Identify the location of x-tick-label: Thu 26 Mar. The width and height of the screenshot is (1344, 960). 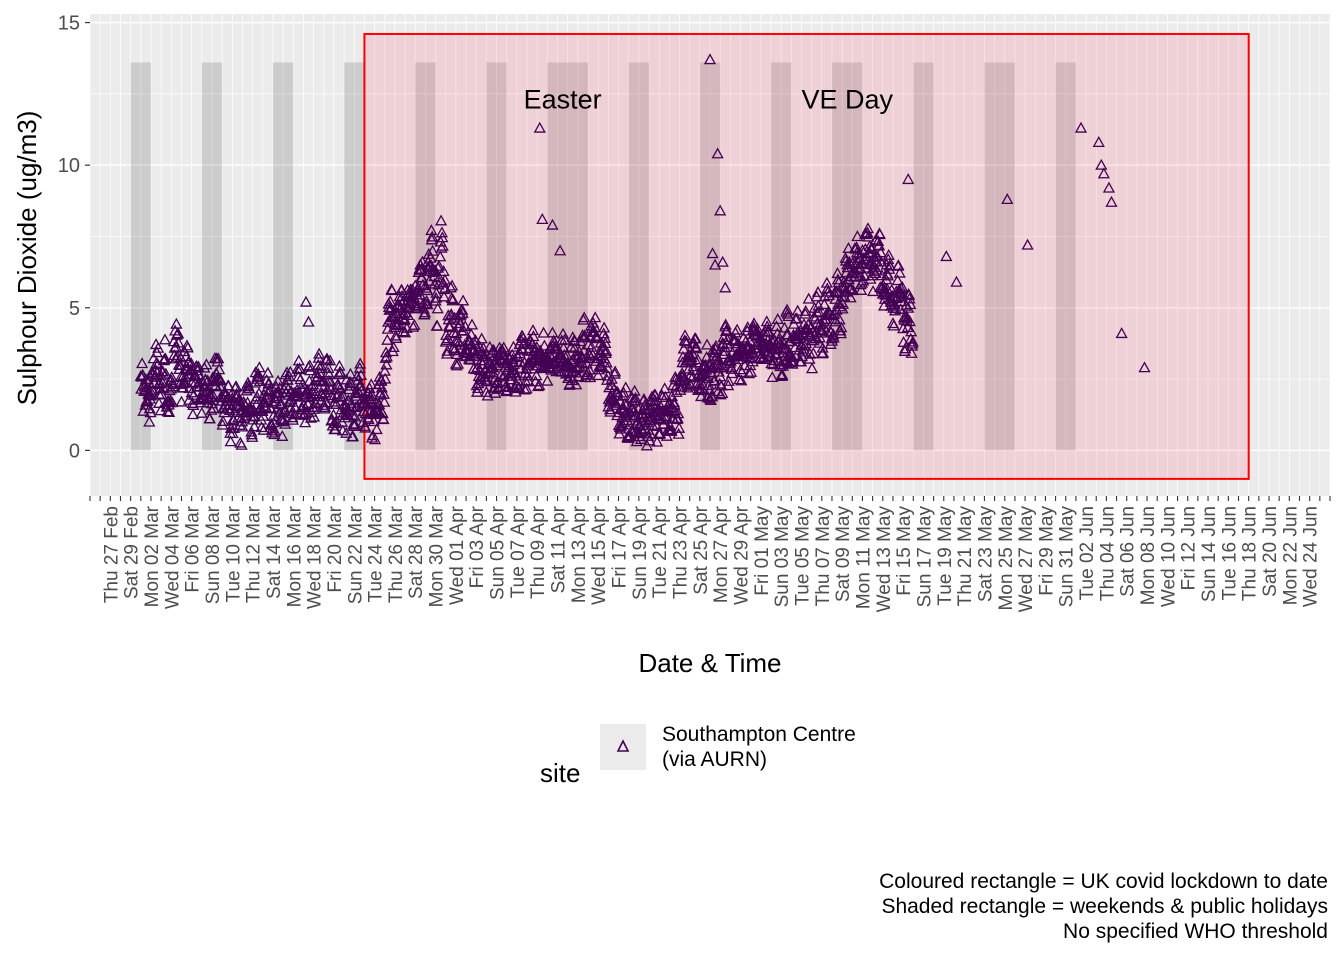
(396, 554).